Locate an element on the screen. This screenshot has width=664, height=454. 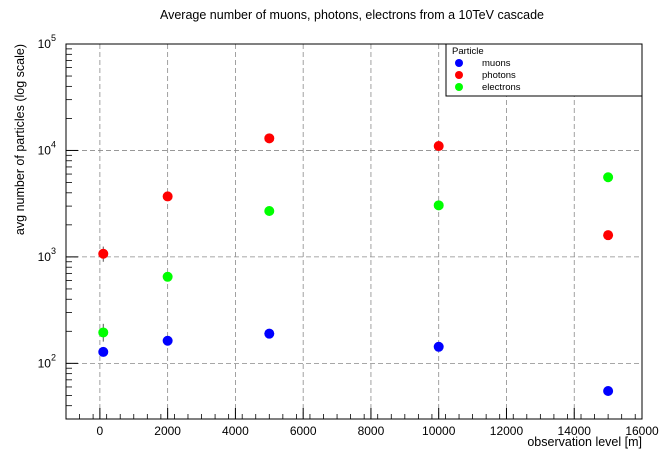
x-tick-label: 14000 is located at coordinates (575, 431).